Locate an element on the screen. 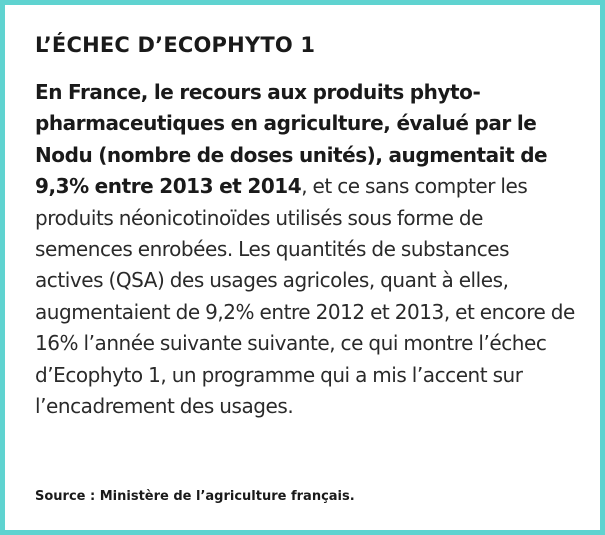 Image resolution: width=605 pixels, height=535 pixels. box-title: L’ÉCHEC D’ECOPHYTO 1 is located at coordinates (175, 45).